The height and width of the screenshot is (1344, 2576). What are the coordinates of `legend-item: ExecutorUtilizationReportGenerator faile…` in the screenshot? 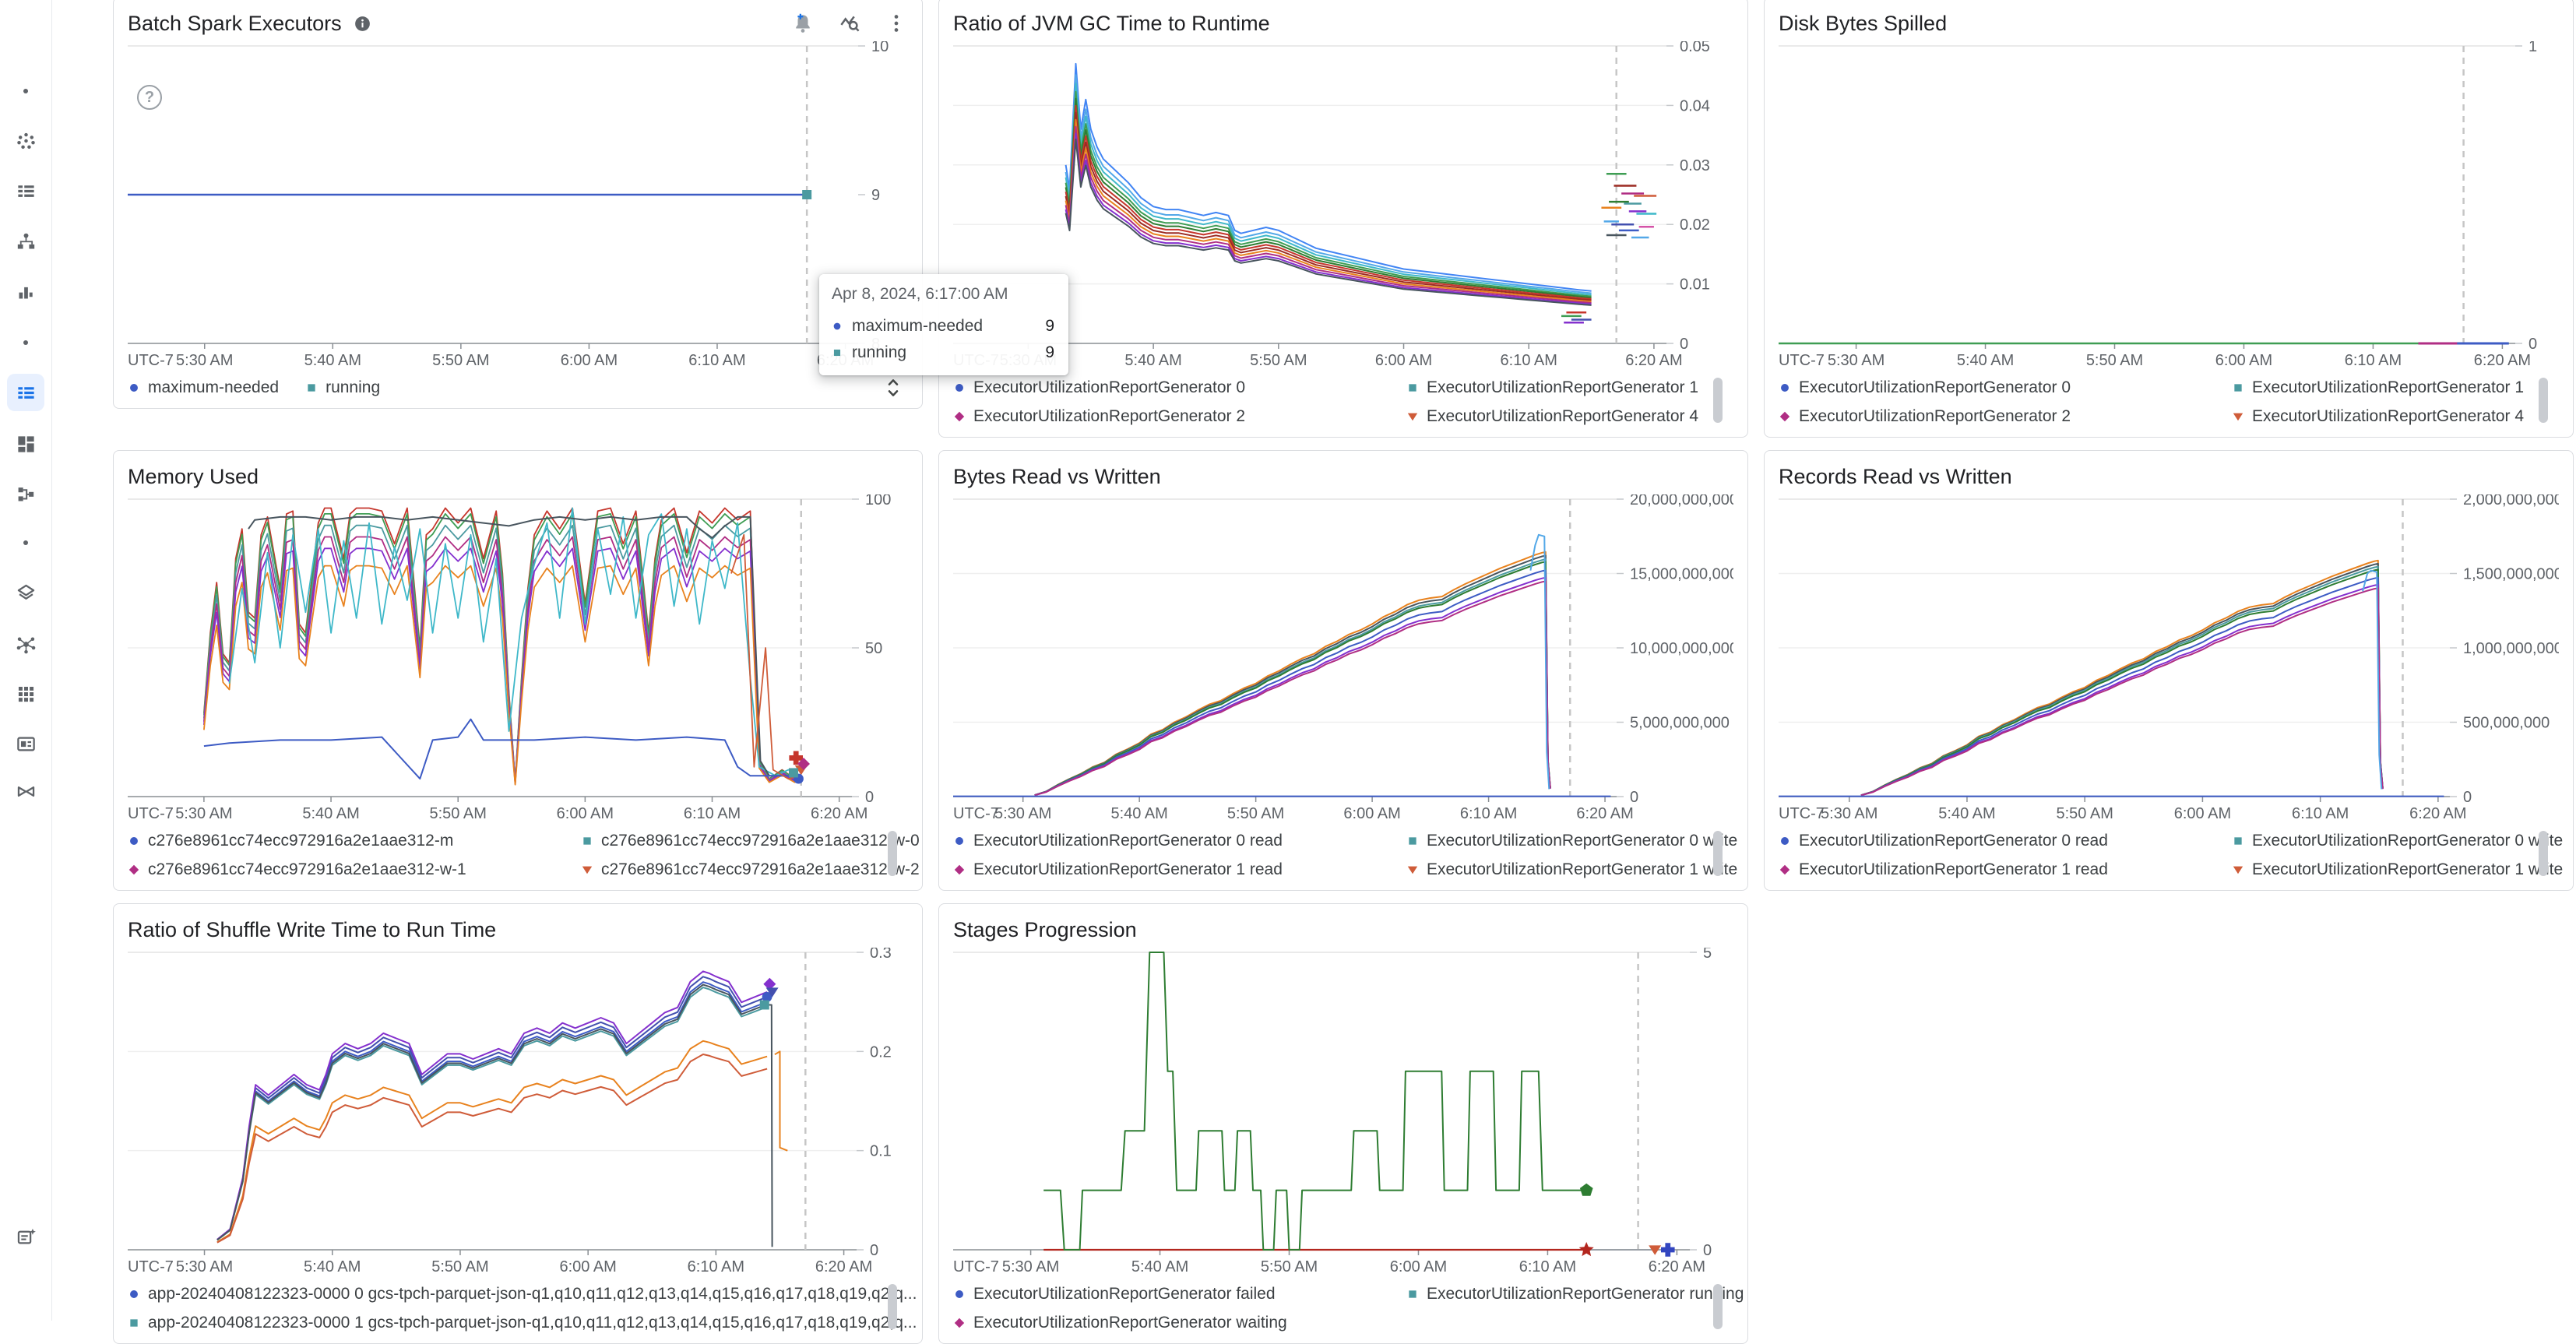 It's located at (1163, 1293).